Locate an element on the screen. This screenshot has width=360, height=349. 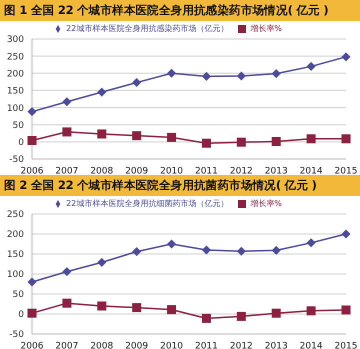
y-tick-label: 300 is located at coordinates (15, 40).